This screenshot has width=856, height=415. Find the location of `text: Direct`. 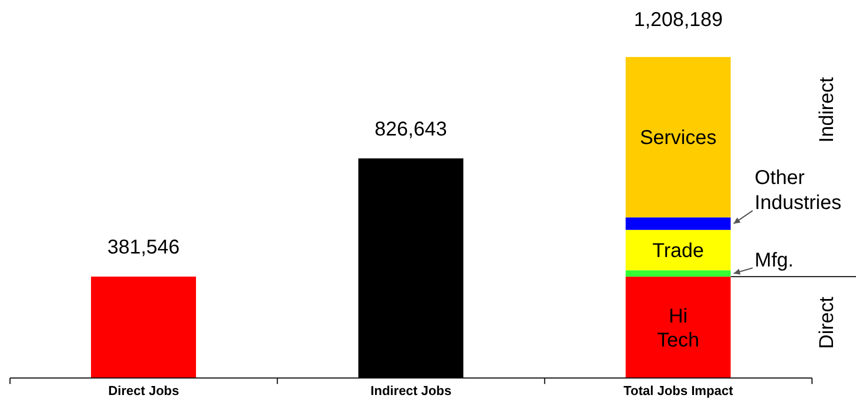

text: Direct is located at coordinates (827, 322).